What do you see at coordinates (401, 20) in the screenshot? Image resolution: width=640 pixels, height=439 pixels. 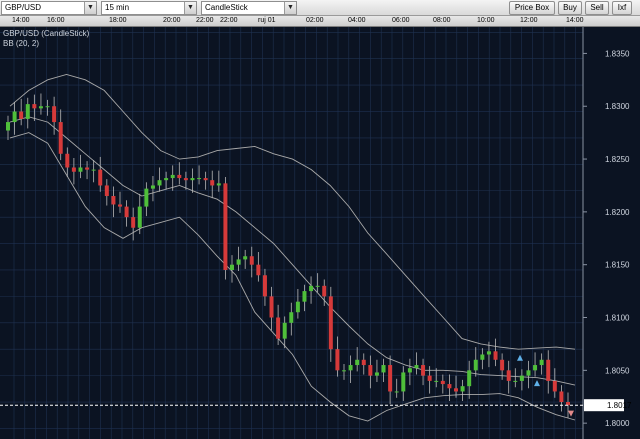 I see `time-label: 06:00` at bounding box center [401, 20].